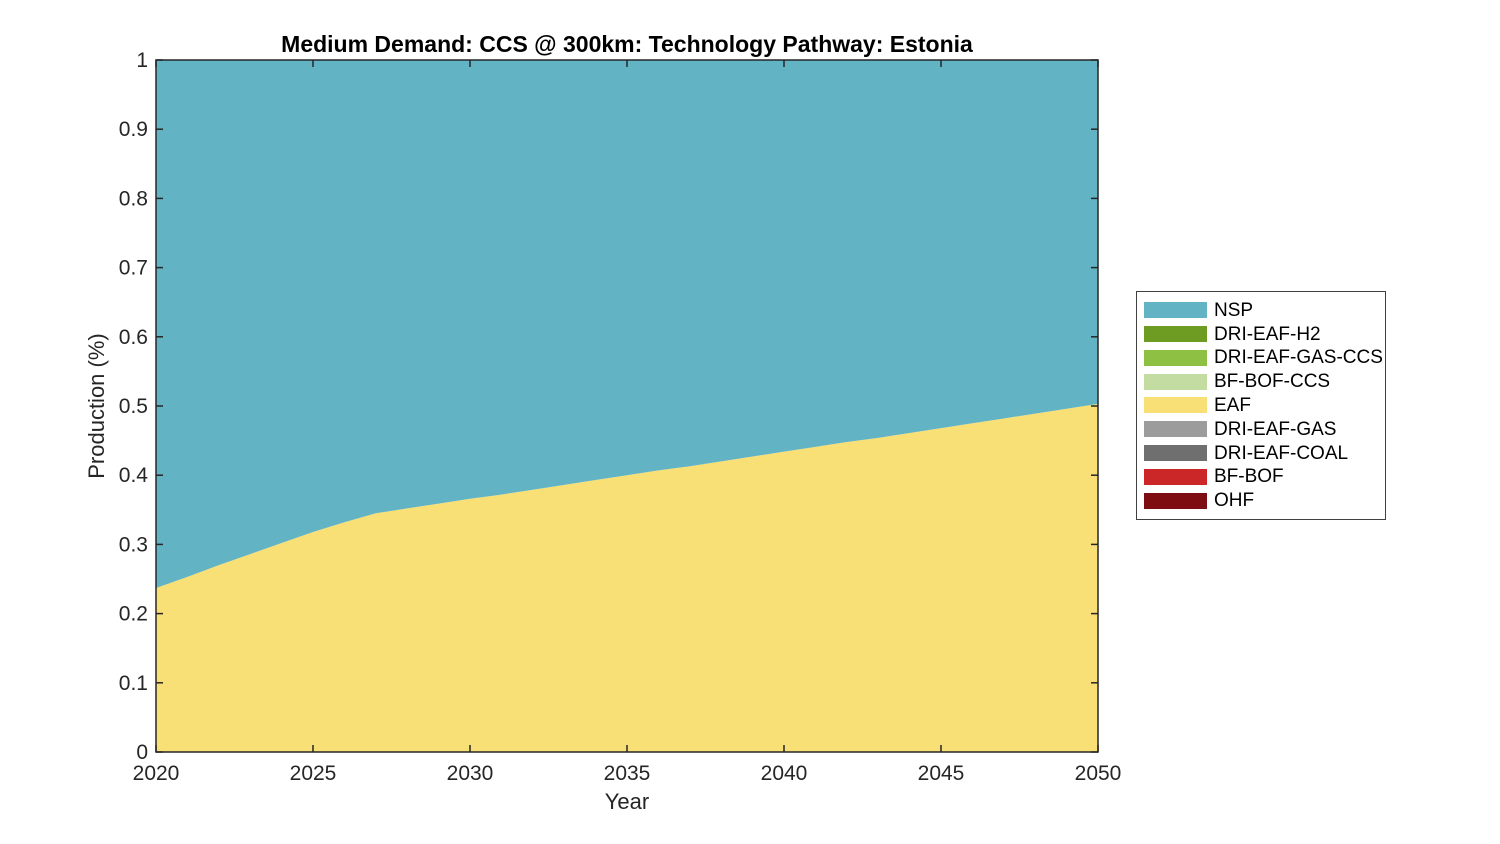 Image resolution: width=1500 pixels, height=844 pixels. I want to click on x-tick-label: 2030, so click(470, 773).